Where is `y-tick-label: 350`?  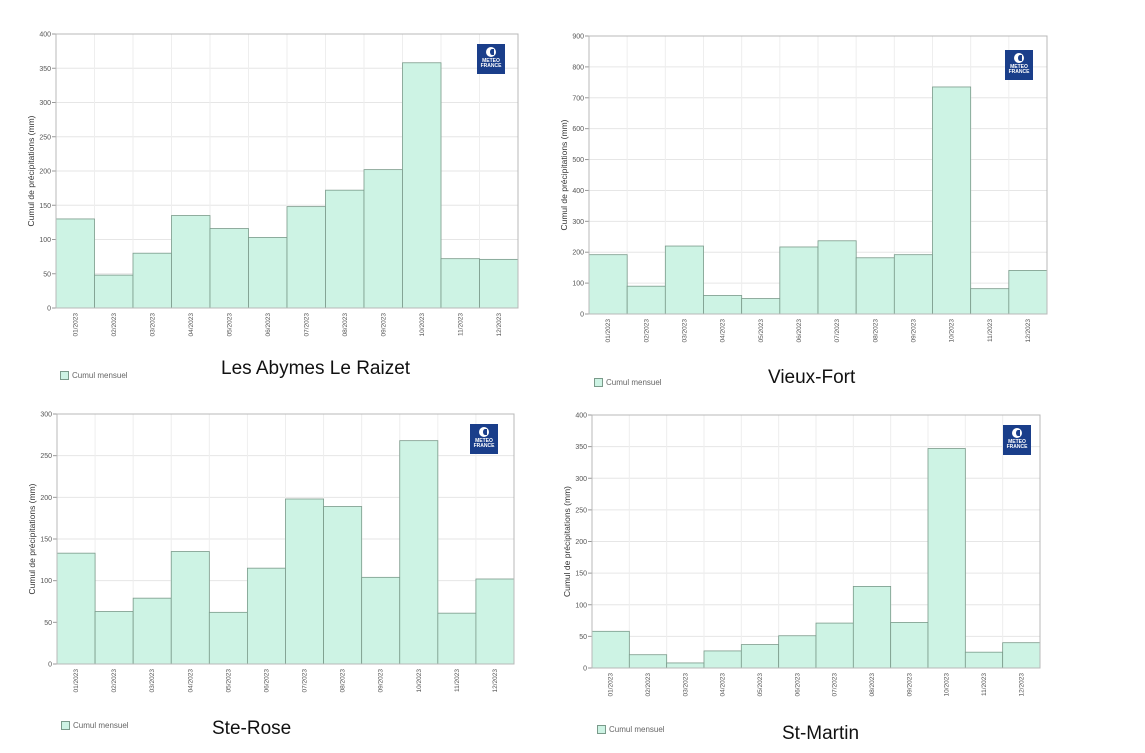 y-tick-label: 350 is located at coordinates (581, 447).